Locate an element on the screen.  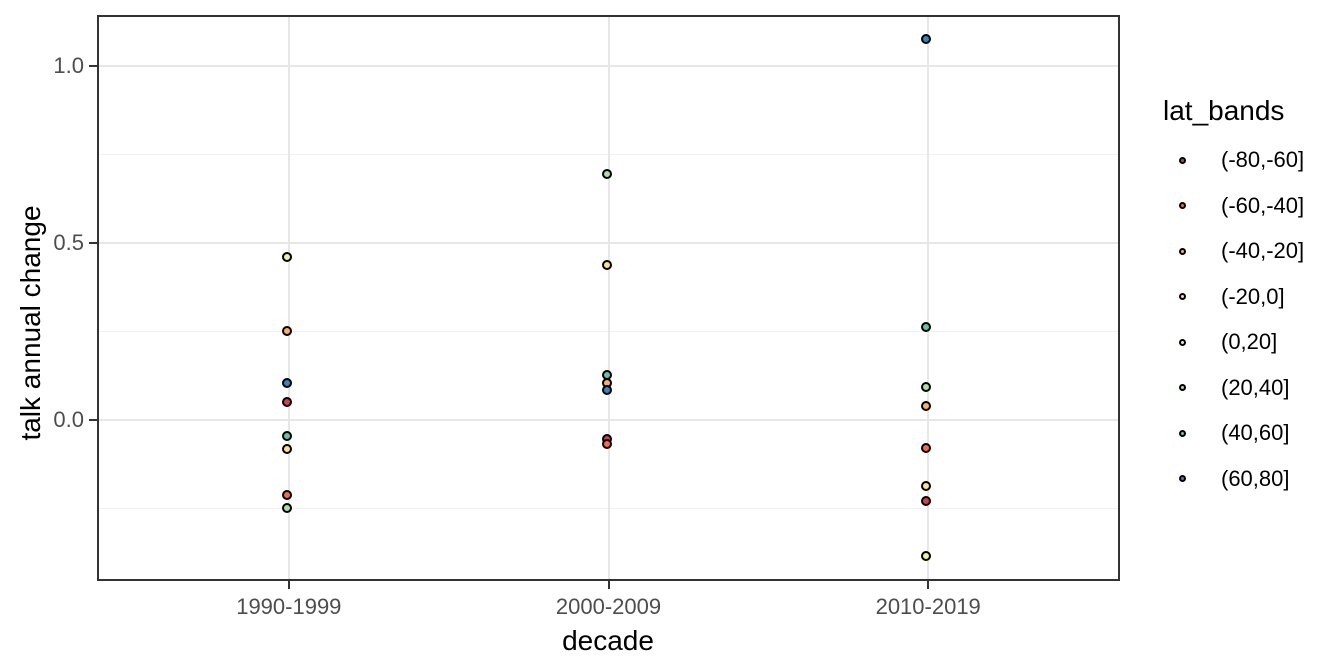
x-axis-tick-label: 1990-1999 is located at coordinates (289, 606).